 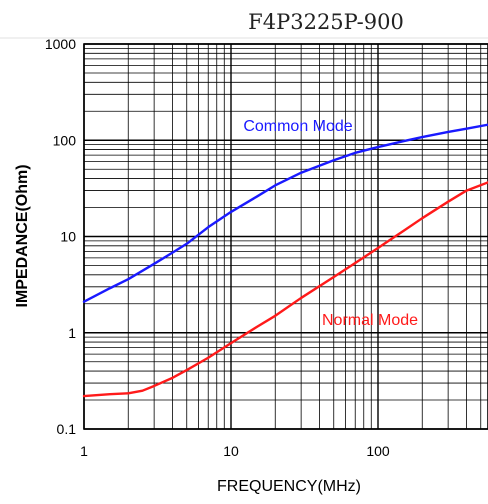 I want to click on y-tick-labels: 0.1 1 10 100 1000, so click(x=60, y=236).